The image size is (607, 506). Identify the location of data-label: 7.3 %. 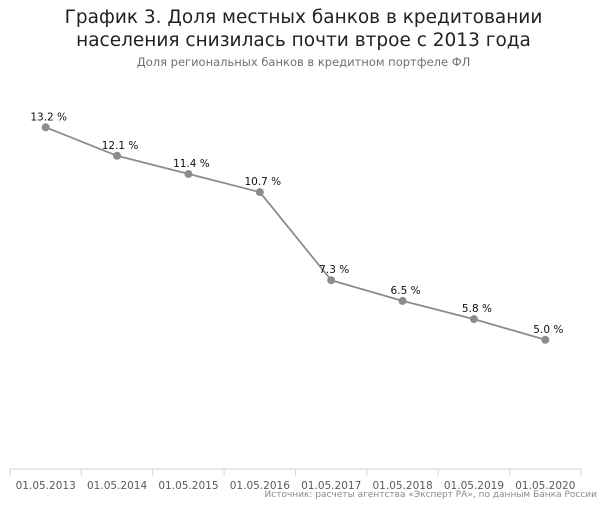
(334, 270).